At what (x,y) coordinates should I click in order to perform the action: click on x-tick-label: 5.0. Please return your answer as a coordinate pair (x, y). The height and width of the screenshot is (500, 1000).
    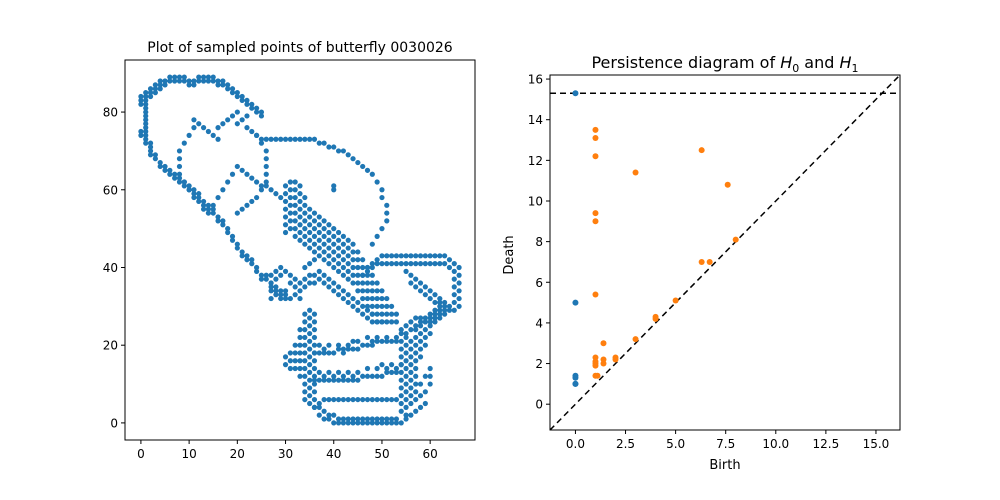
    Looking at the image, I should click on (675, 444).